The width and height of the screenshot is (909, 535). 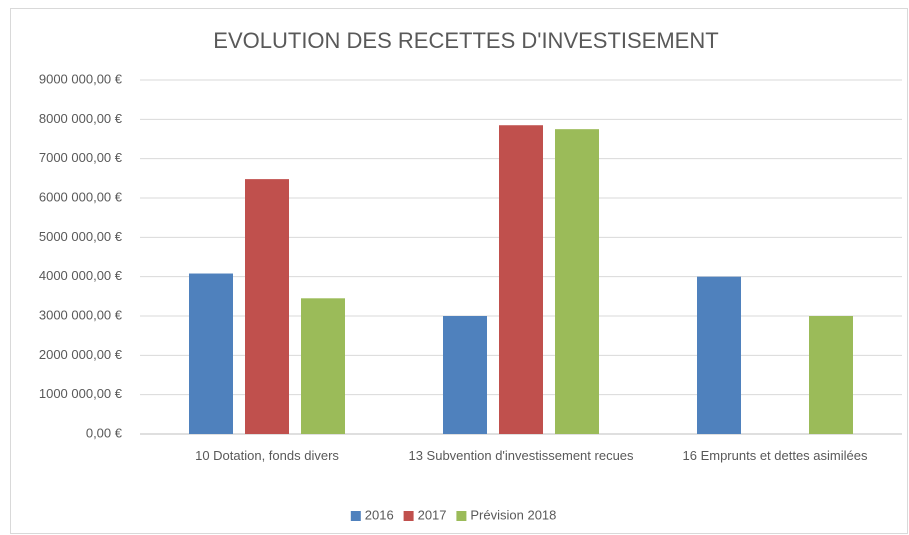 I want to click on y-tick-label: 6000 000,00 €, so click(x=81, y=196).